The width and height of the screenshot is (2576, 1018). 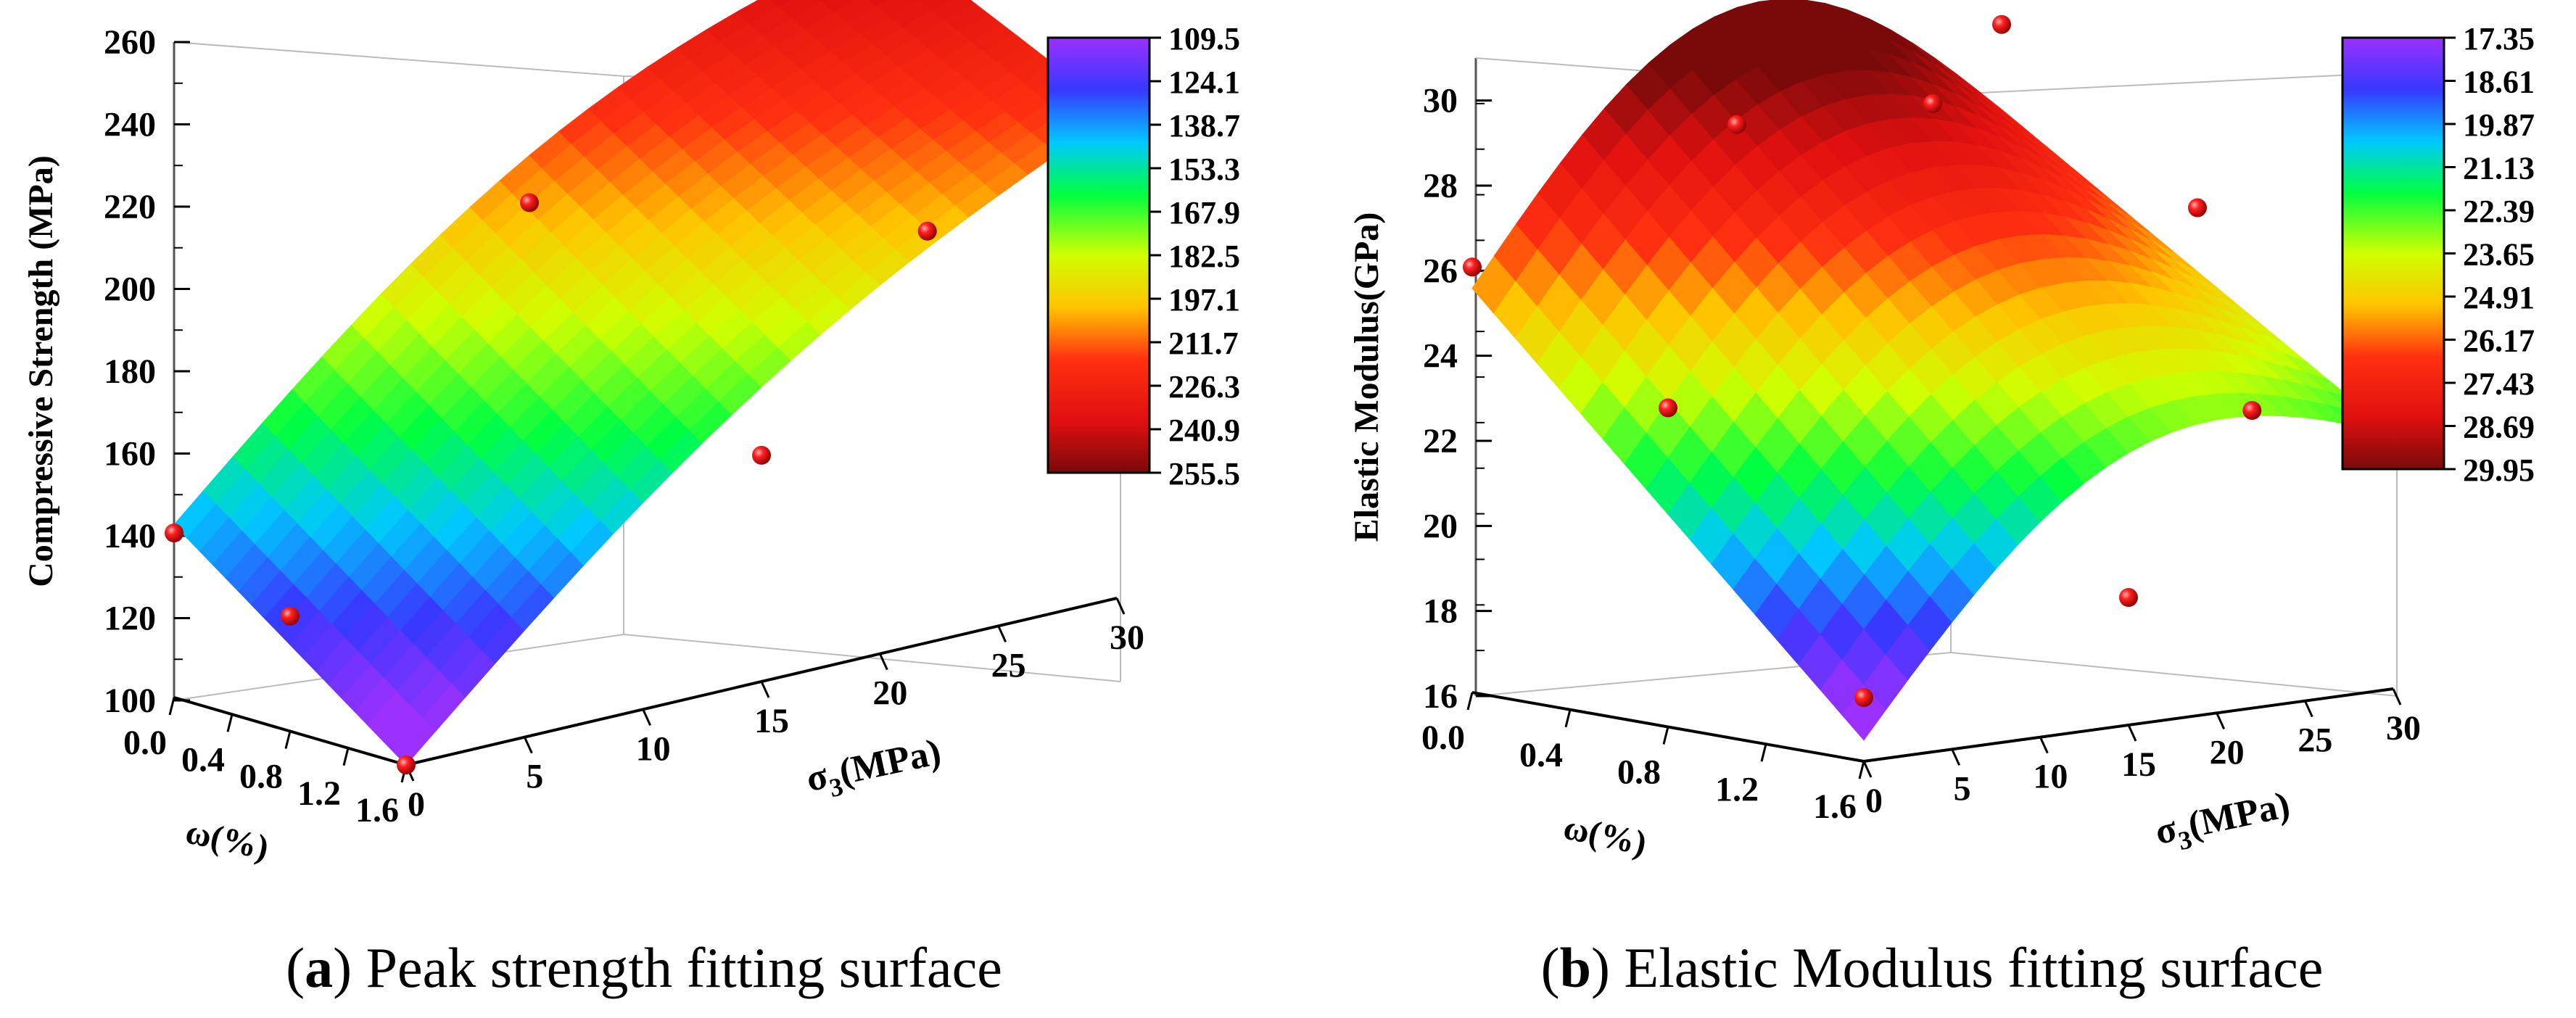 What do you see at coordinates (319, 968) in the screenshot?
I see `caption-a-label: a` at bounding box center [319, 968].